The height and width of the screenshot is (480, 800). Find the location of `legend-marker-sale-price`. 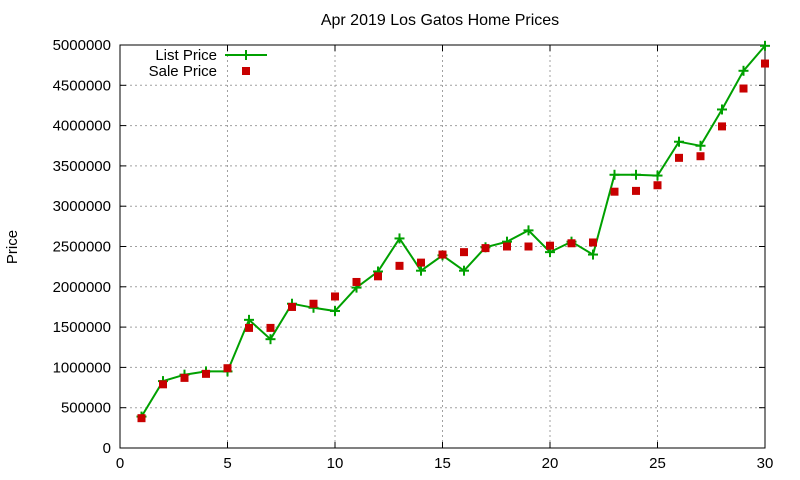

legend-marker-sale-price is located at coordinates (246, 71).